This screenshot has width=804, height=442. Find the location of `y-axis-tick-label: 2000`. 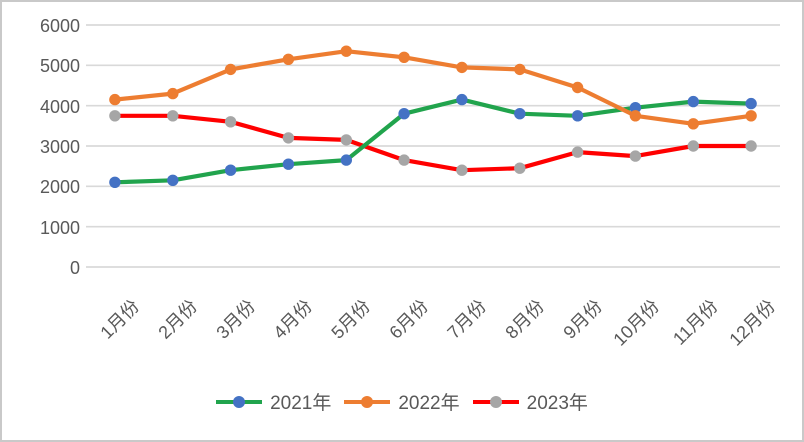

y-axis-tick-label: 2000 is located at coordinates (59, 187).